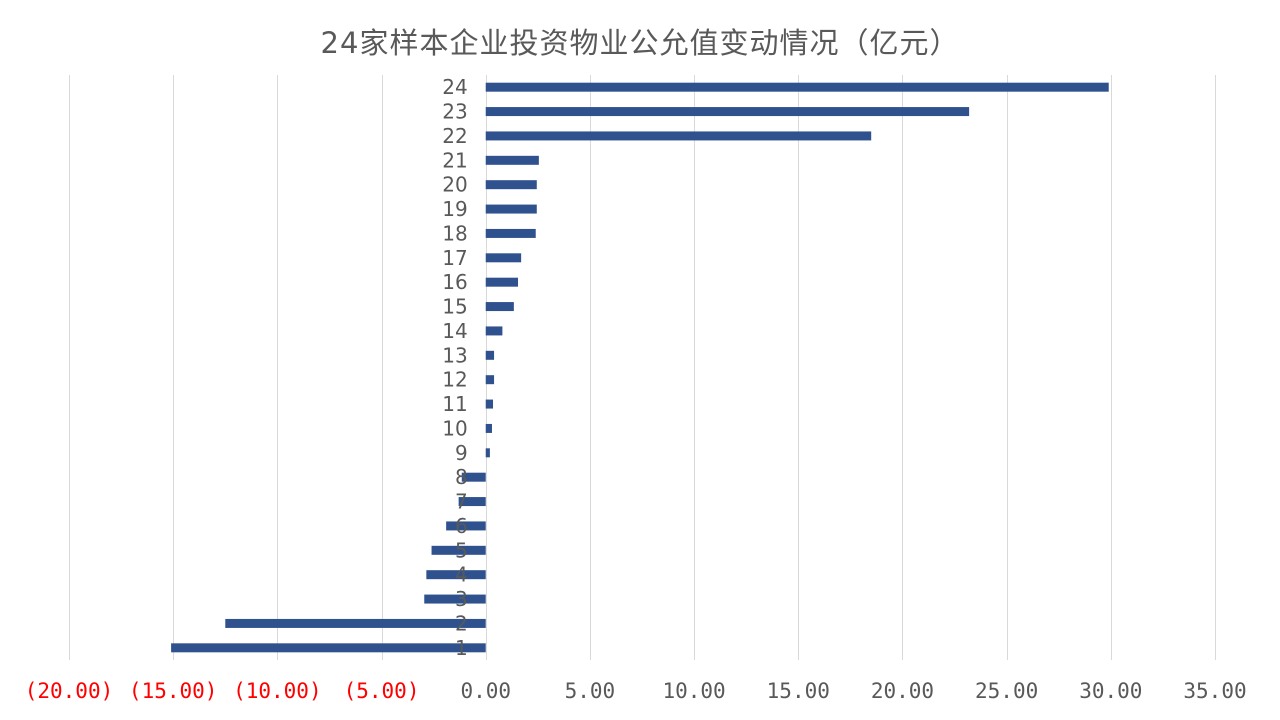 Image resolution: width=1280 pixels, height=720 pixels. I want to click on category-label: 5, so click(461, 550).